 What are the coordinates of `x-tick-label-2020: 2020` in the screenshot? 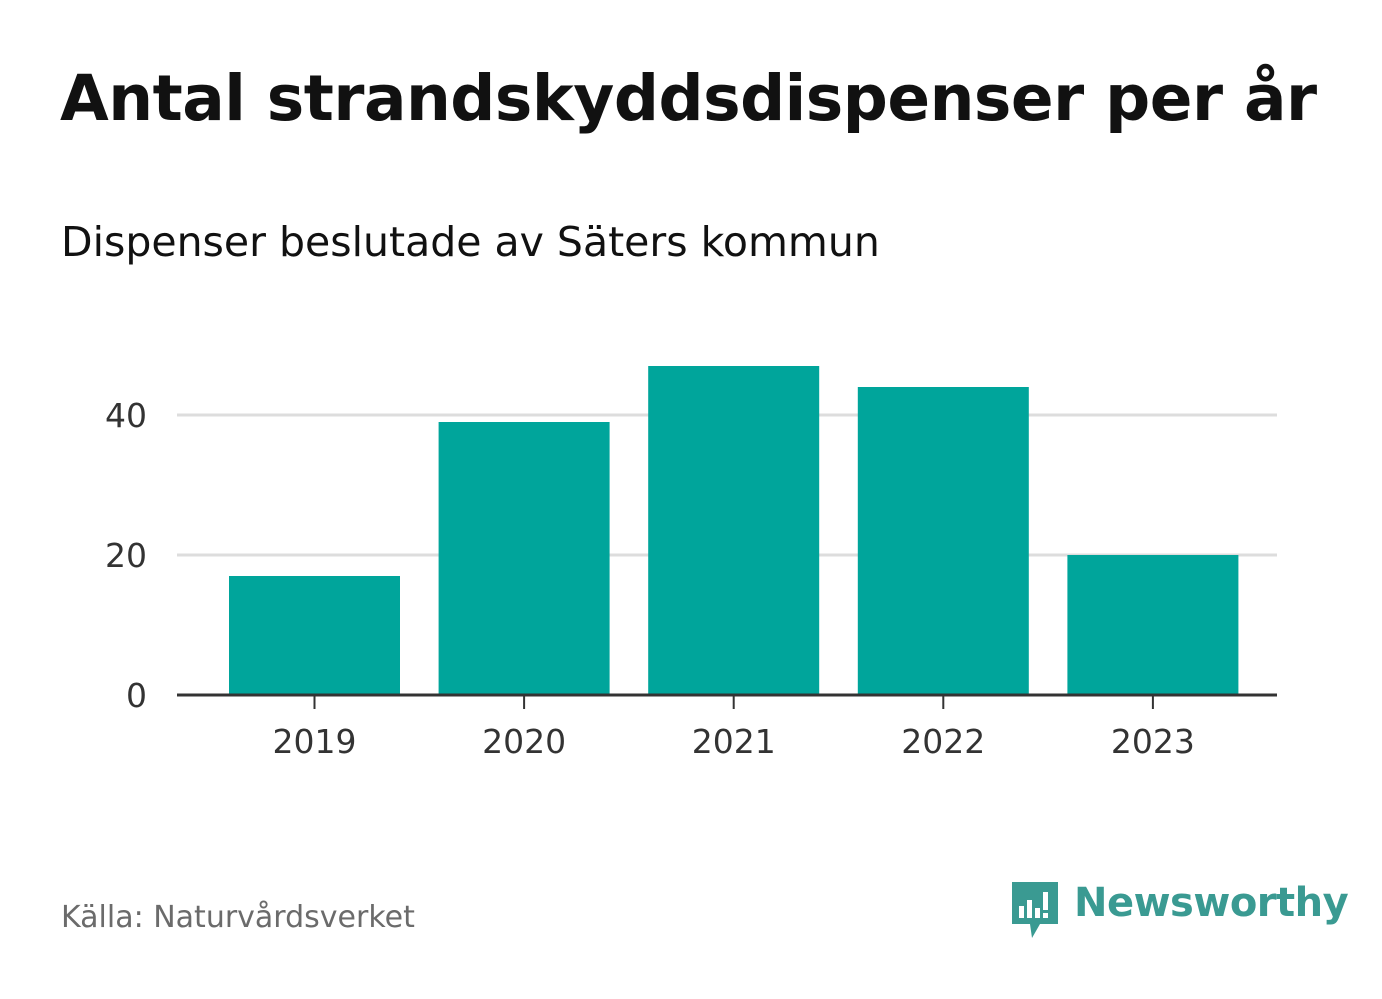 It's located at (524, 741).